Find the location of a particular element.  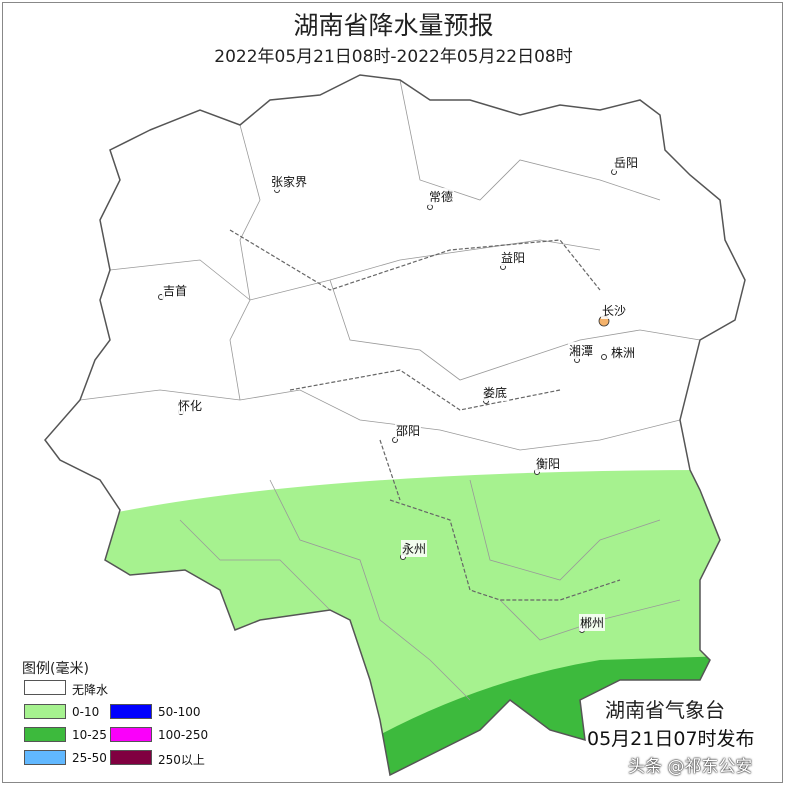

map-title: 湖南省降水量预报 is located at coordinates (393, 25).